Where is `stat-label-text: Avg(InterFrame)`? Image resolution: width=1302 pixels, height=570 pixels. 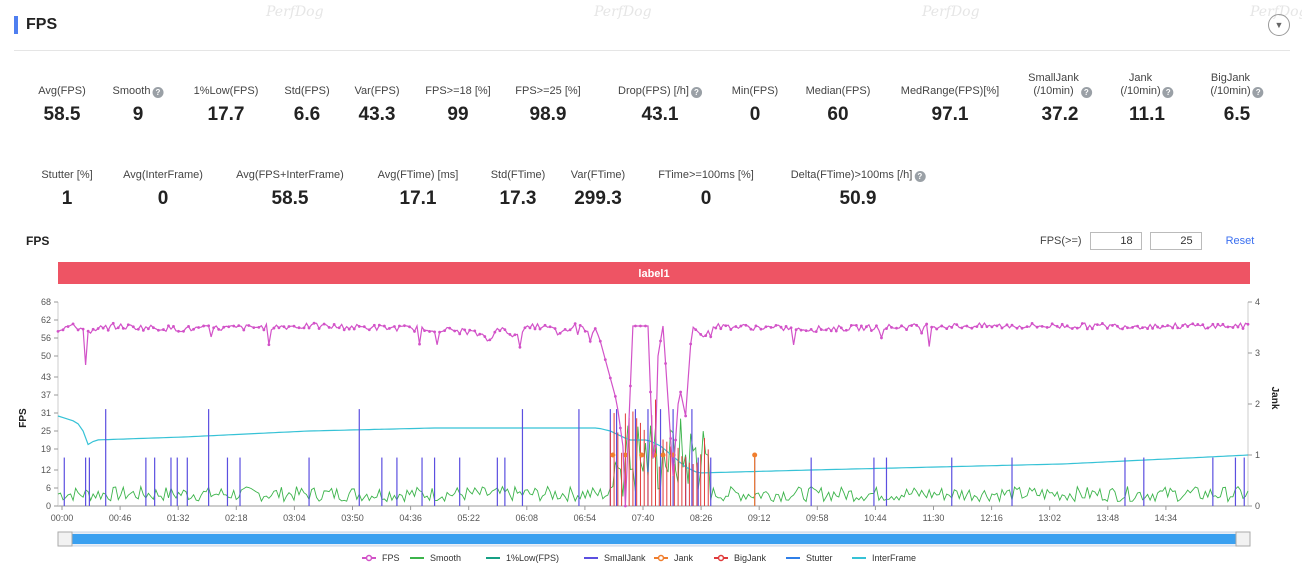 stat-label-text: Avg(InterFrame) is located at coordinates (163, 175).